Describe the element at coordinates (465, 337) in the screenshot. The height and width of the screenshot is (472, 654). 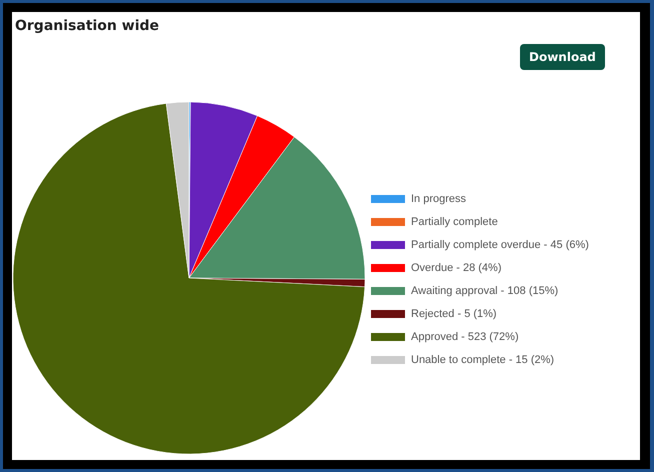
I see `legend-label: Approved - 523 (72%)` at that location.